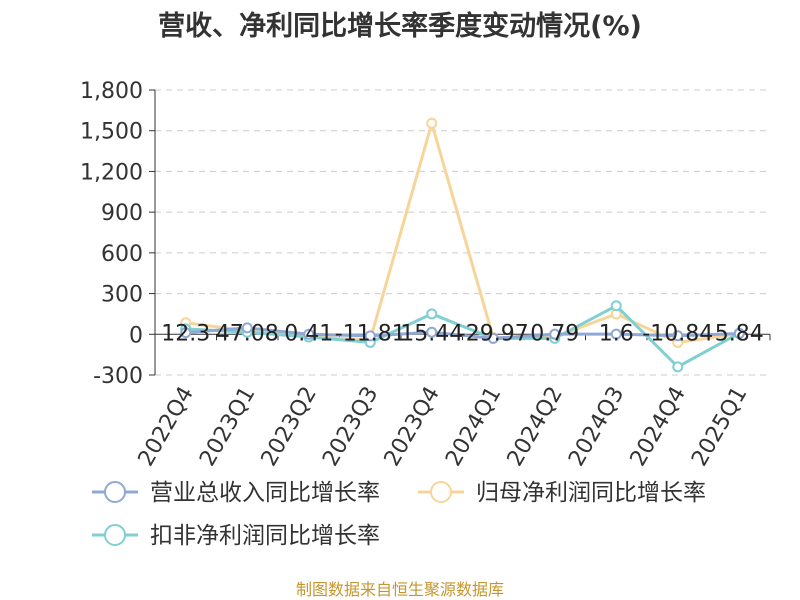 The width and height of the screenshot is (800, 600). I want to click on chart-title: 营收、净利同比增长率季度变动情况(%), so click(400, 26).